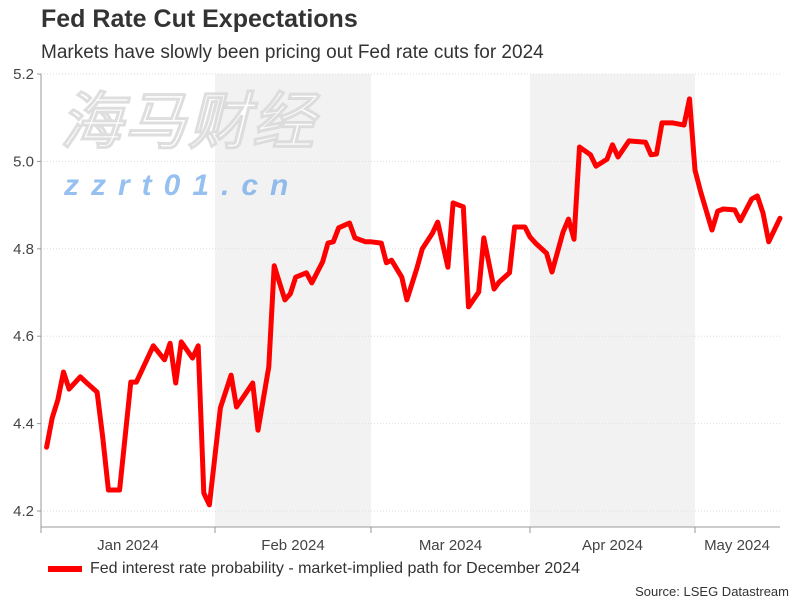  Describe the element at coordinates (450, 545) in the screenshot. I see `x-tick-label: Mar 2024` at that location.